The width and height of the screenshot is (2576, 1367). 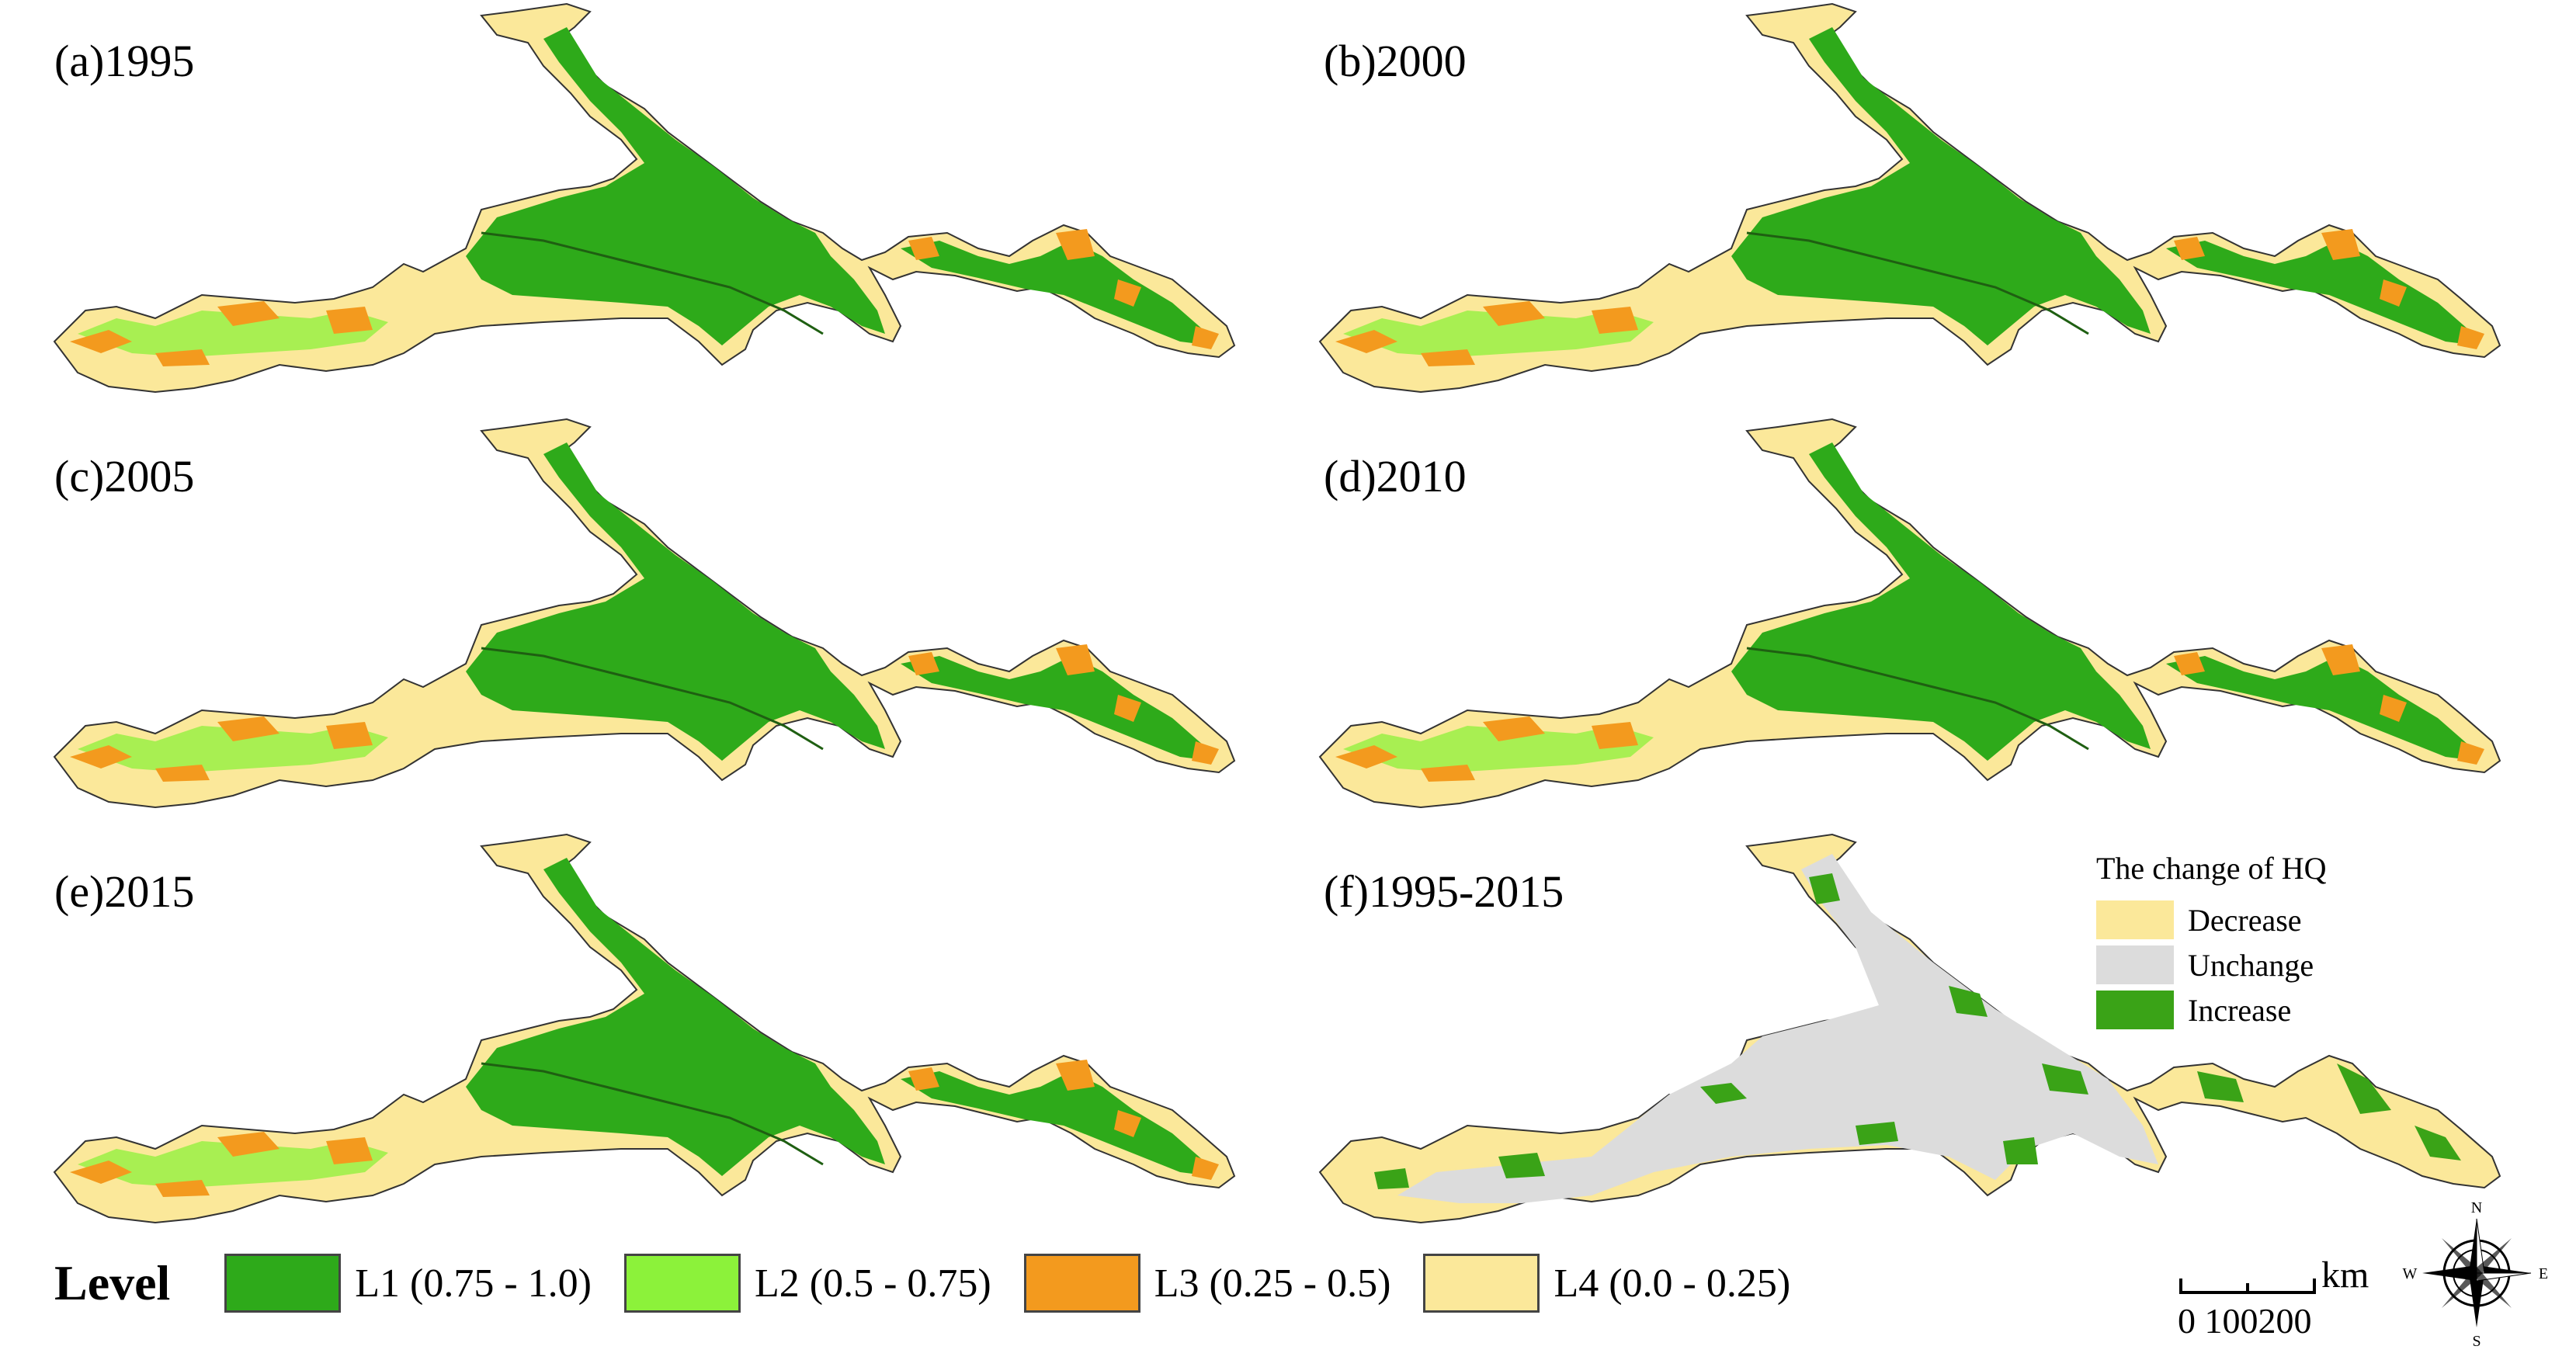 What do you see at coordinates (2245, 920) in the screenshot?
I see `change-label-decrease: Decrease` at bounding box center [2245, 920].